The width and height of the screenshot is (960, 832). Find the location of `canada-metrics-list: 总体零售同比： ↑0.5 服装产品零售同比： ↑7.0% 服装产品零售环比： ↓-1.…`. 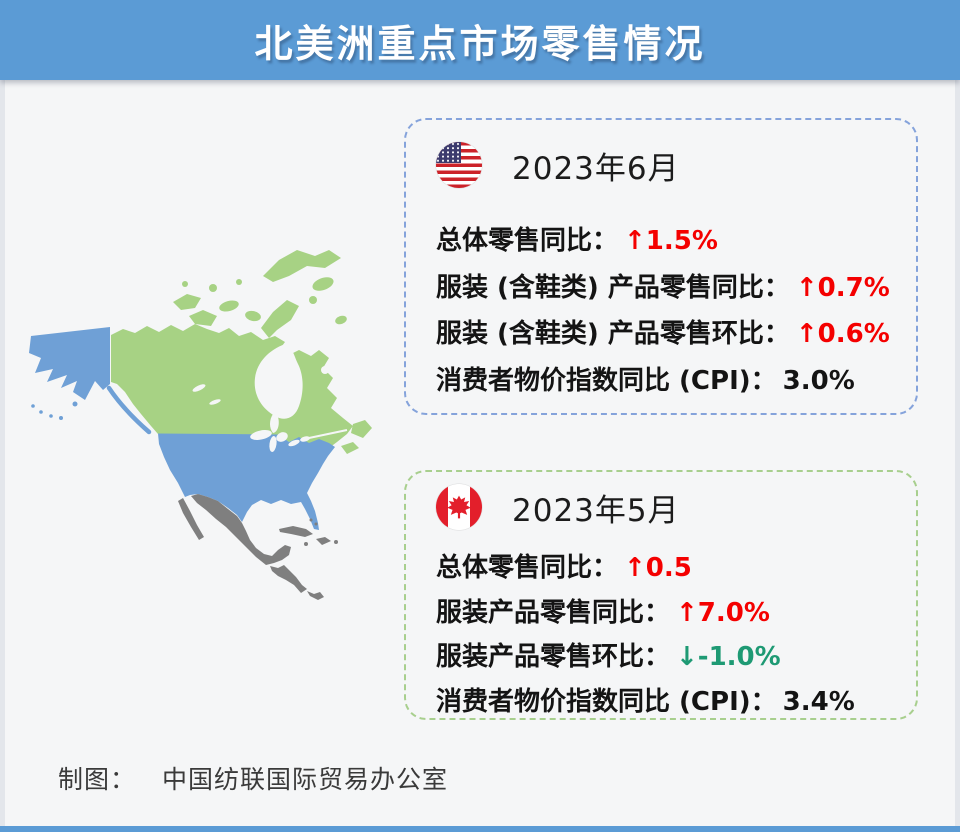

canada-metrics-list: 总体零售同比： ↑0.5 服装产品零售同比： ↑7.0% 服装产品零售环比： ↓-1.… is located at coordinates (676, 635).